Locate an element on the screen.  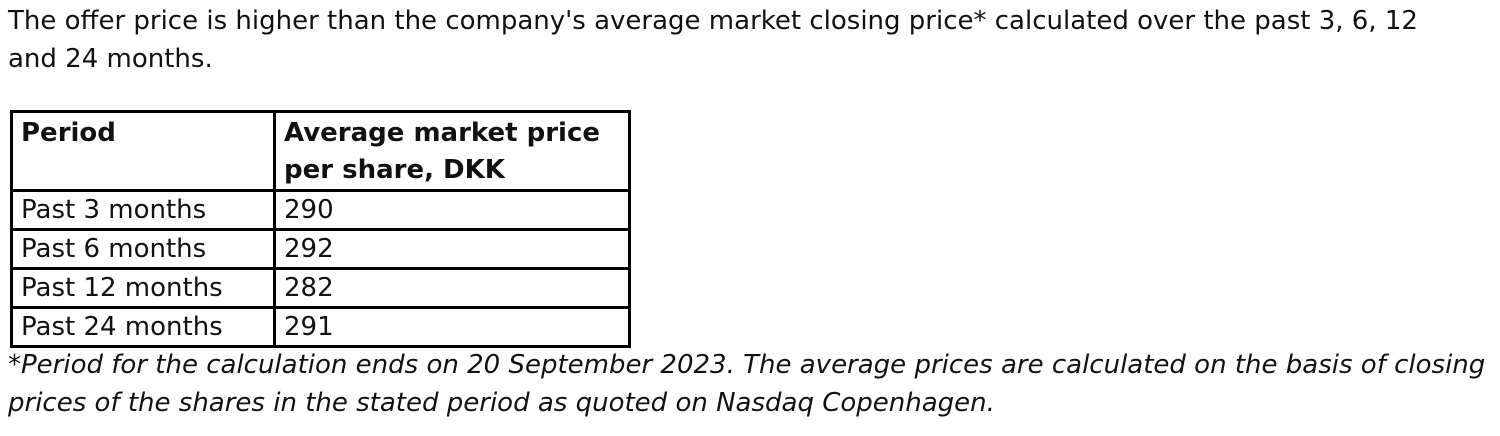
header-average-price: Average market price per share, DKK is located at coordinates (452, 151).